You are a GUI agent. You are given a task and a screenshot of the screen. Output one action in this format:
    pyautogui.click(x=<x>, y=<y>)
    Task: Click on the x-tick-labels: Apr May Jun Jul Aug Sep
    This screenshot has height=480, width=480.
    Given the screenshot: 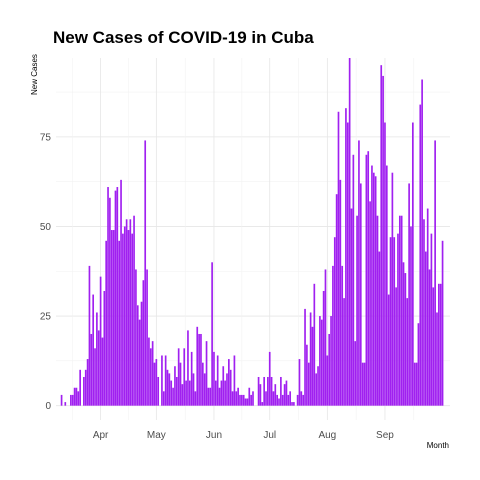 What is the action you would take?
    pyautogui.click(x=243, y=435)
    